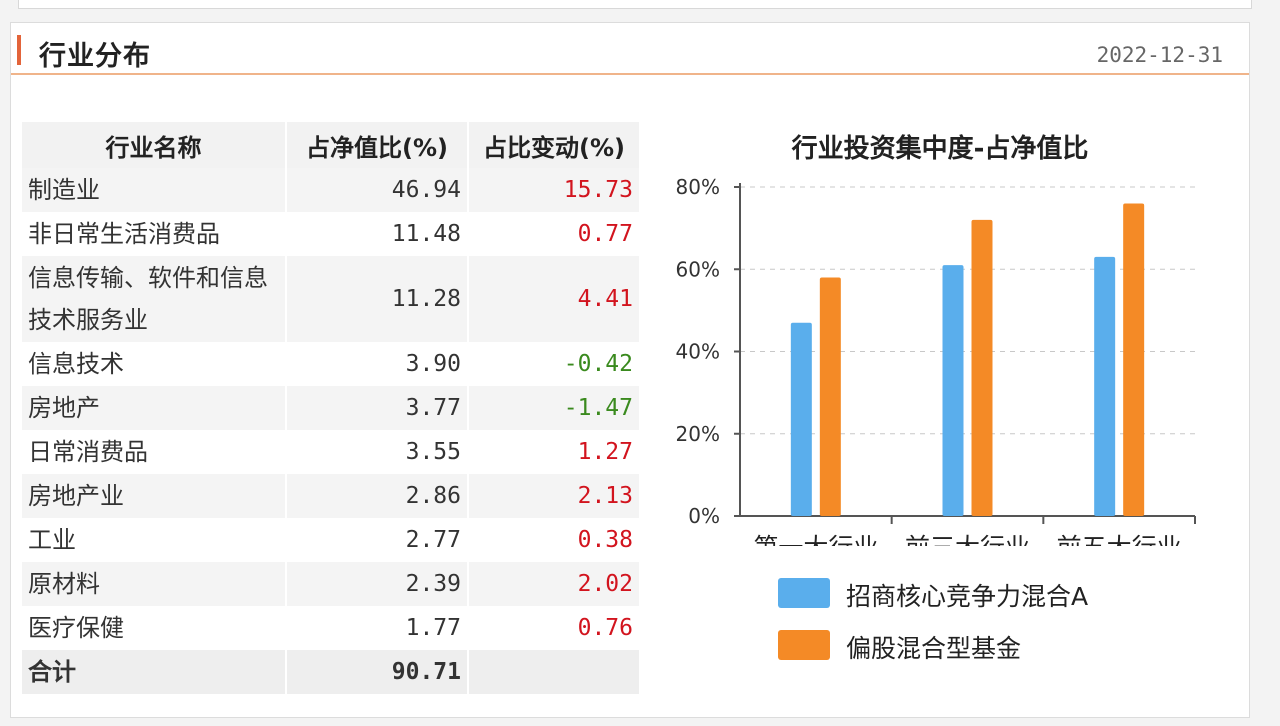 The width and height of the screenshot is (1280, 726). I want to click on total-label-cell: 合计, so click(154, 672).